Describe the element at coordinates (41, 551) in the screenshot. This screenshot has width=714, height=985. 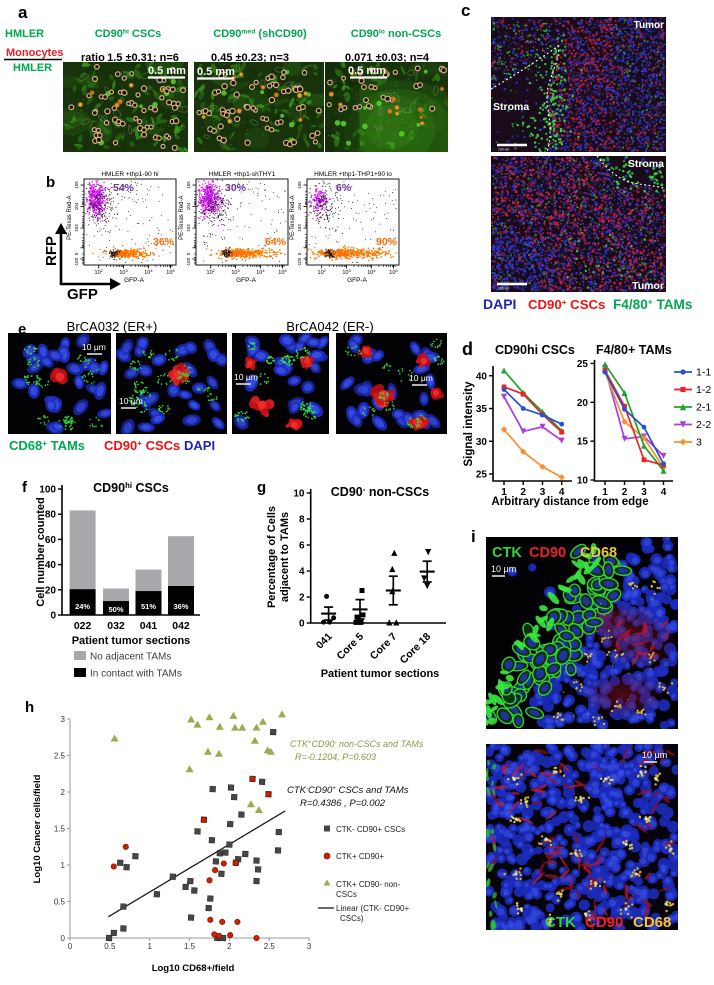
I see `svg-text: Cell number counted` at that location.